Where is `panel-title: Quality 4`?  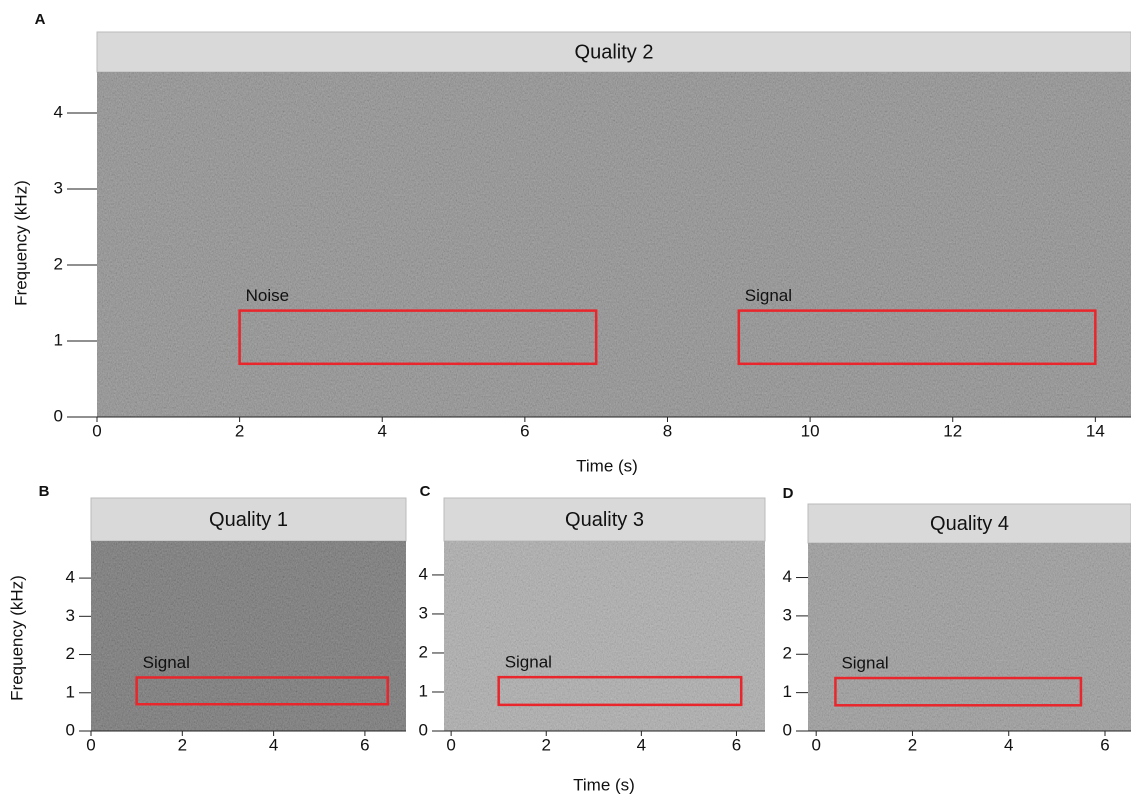 panel-title: Quality 4 is located at coordinates (969, 524).